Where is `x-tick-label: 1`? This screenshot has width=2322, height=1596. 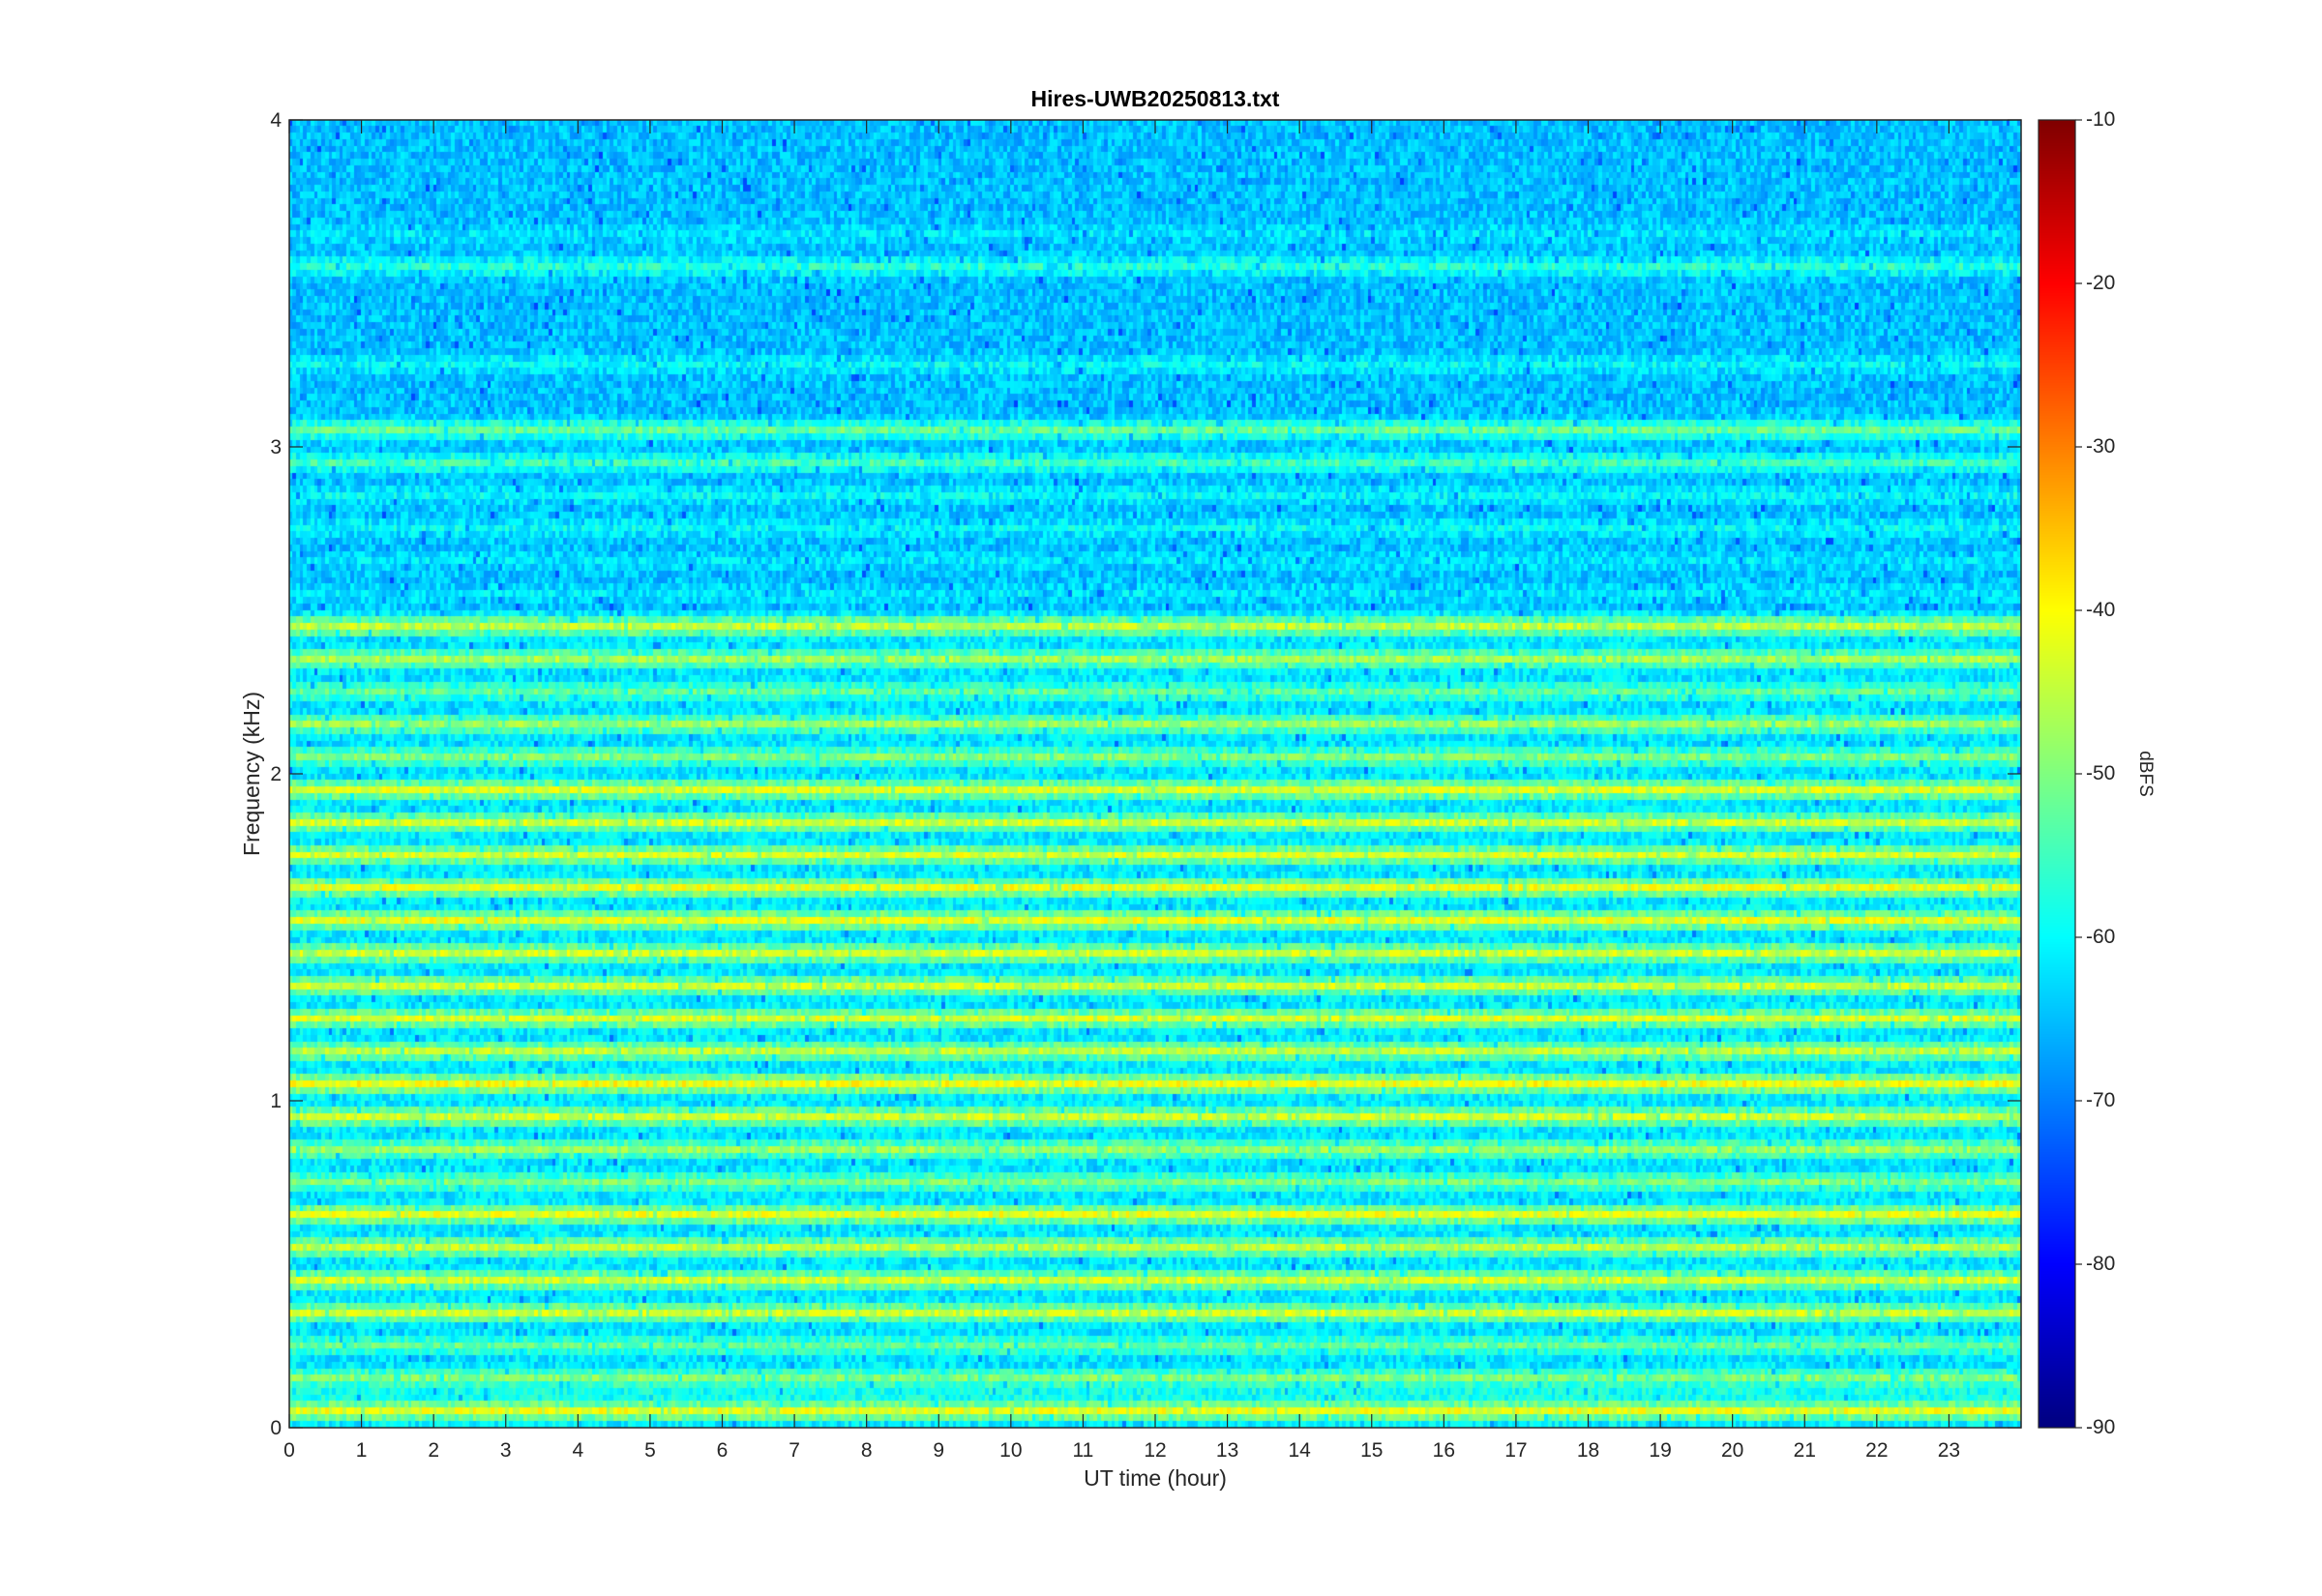
x-tick-label: 1 is located at coordinates (362, 1450).